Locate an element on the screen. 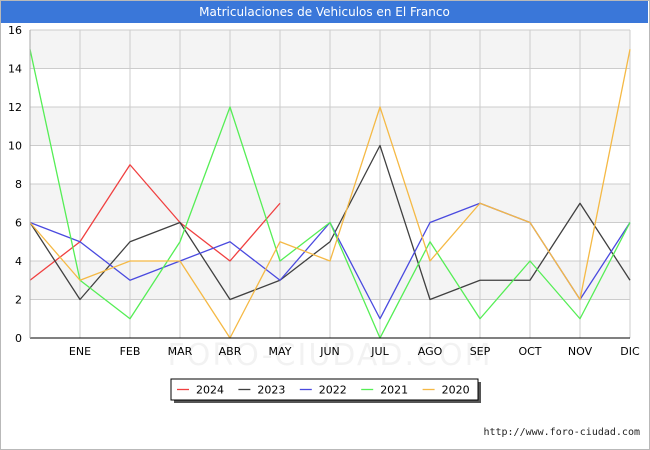 The width and height of the screenshot is (650, 450). x-tick-labels: ENE FEB MAR ABR MAY JUN JUL AGO SEP OCT NOV DIC is located at coordinates (354, 351).